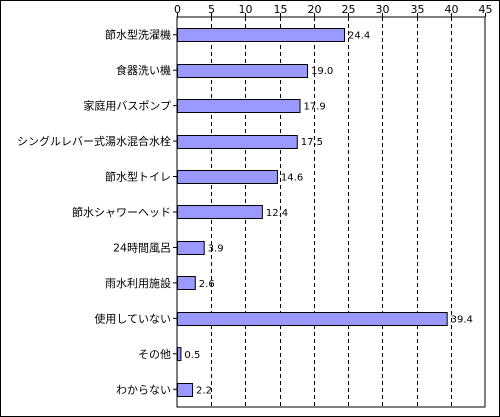  What do you see at coordinates (281, 9) in the screenshot?
I see `x-tick-label: 15` at bounding box center [281, 9].